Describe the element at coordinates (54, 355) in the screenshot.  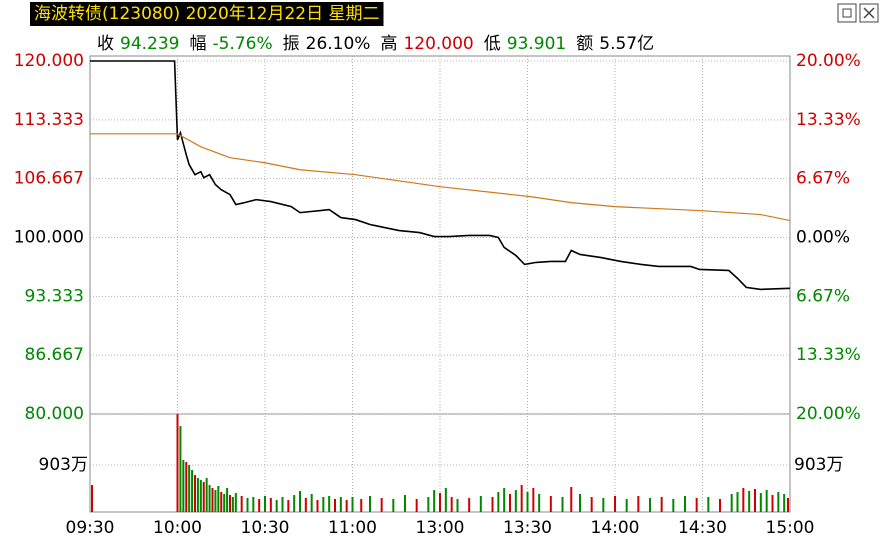
I see `y-tick-label: 86.667` at that location.